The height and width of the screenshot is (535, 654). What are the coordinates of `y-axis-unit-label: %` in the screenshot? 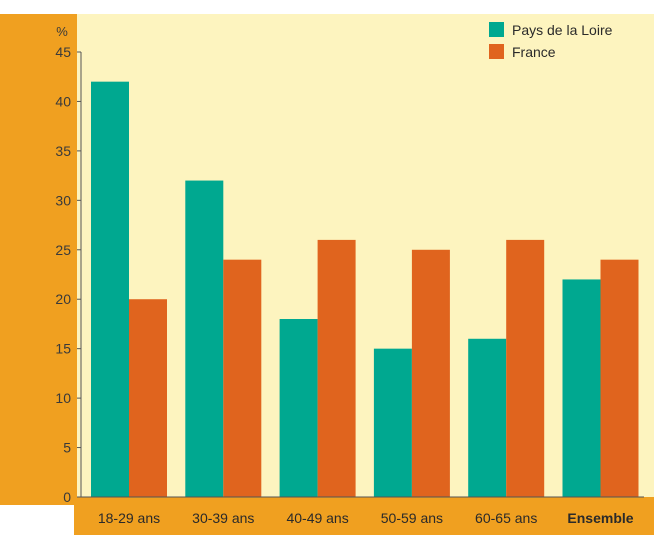 It's located at (62, 31).